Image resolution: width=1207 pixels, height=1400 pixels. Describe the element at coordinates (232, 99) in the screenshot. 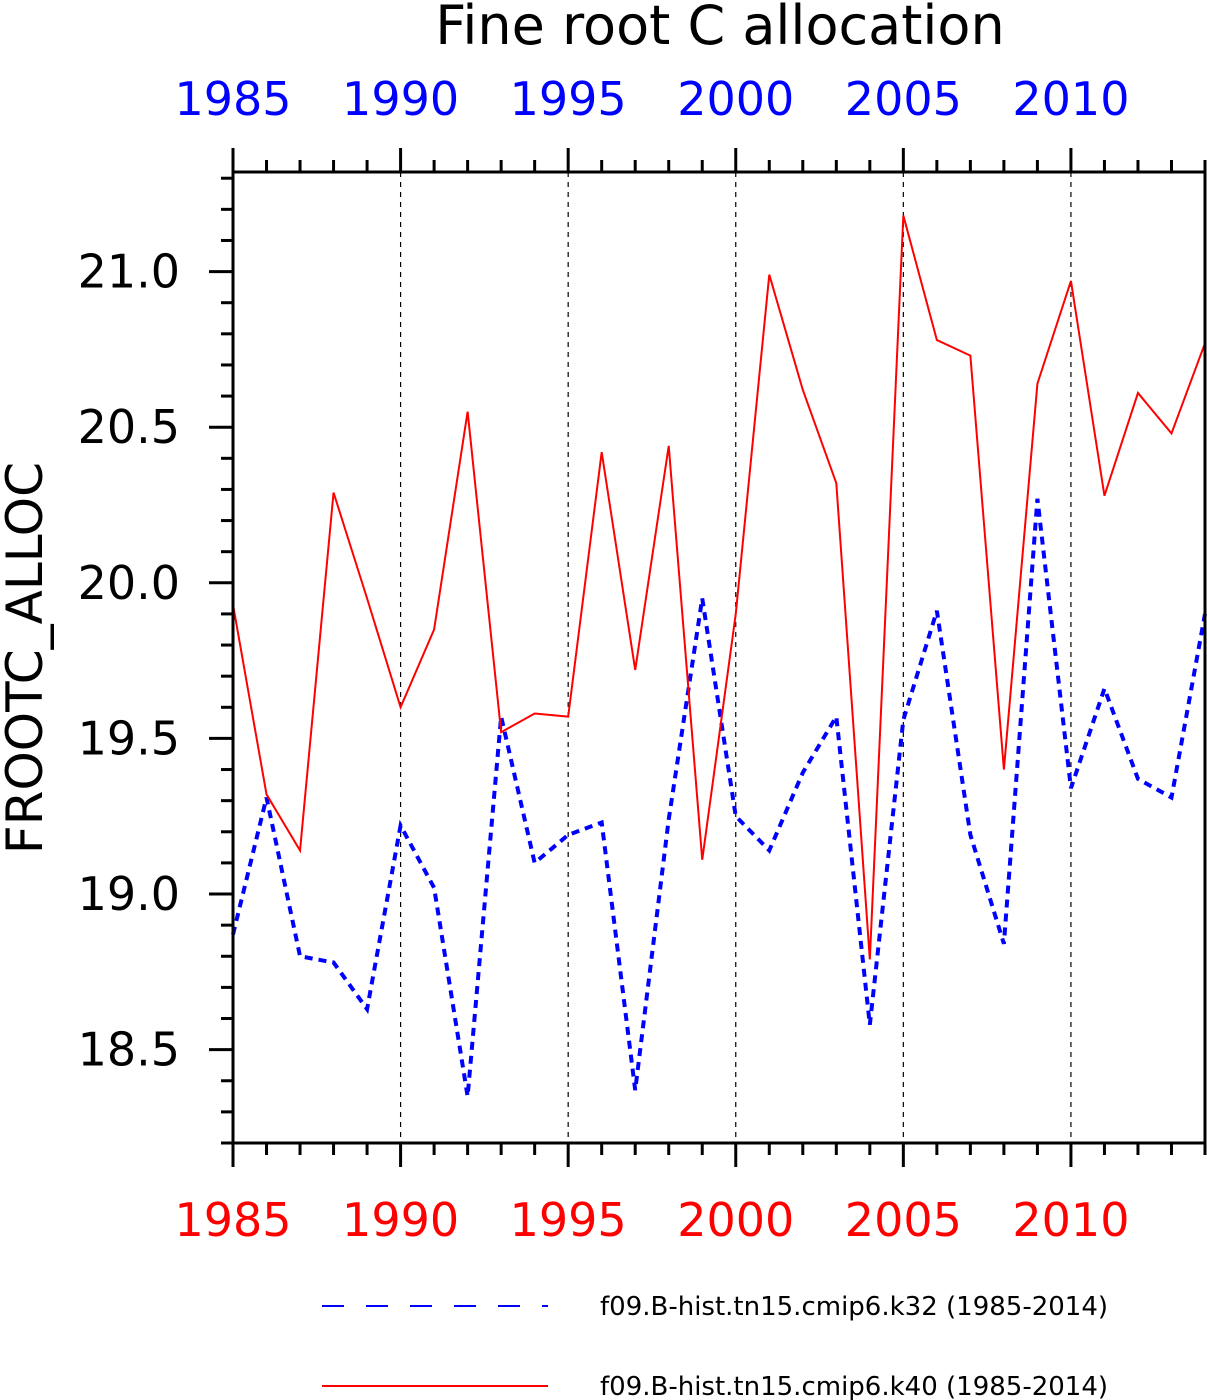

I see `x-tick-label-top: 1985` at that location.